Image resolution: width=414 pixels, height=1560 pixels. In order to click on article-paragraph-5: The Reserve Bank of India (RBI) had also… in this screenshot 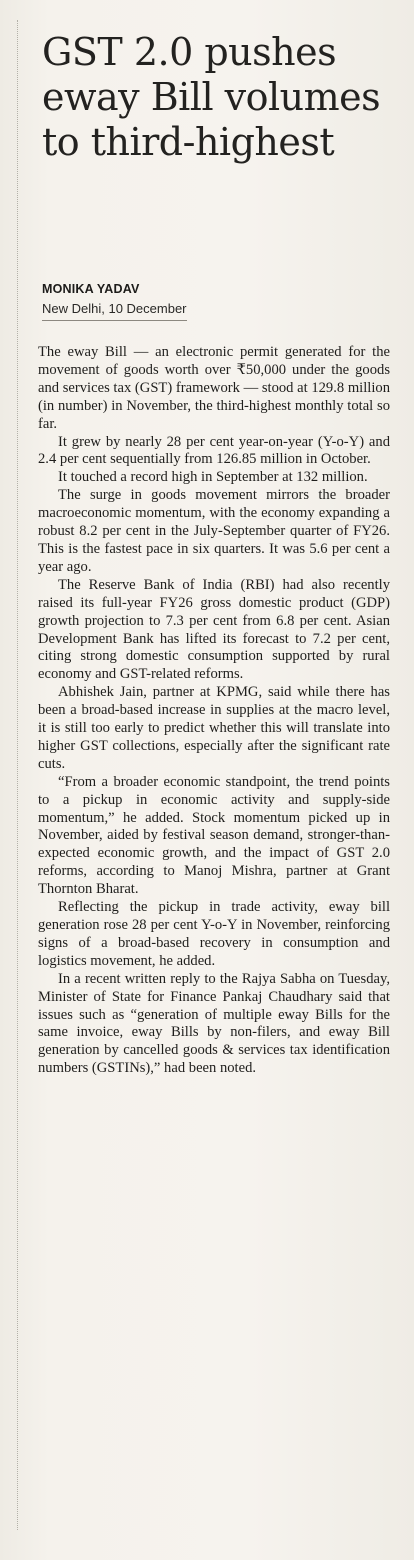, I will do `click(214, 629)`.